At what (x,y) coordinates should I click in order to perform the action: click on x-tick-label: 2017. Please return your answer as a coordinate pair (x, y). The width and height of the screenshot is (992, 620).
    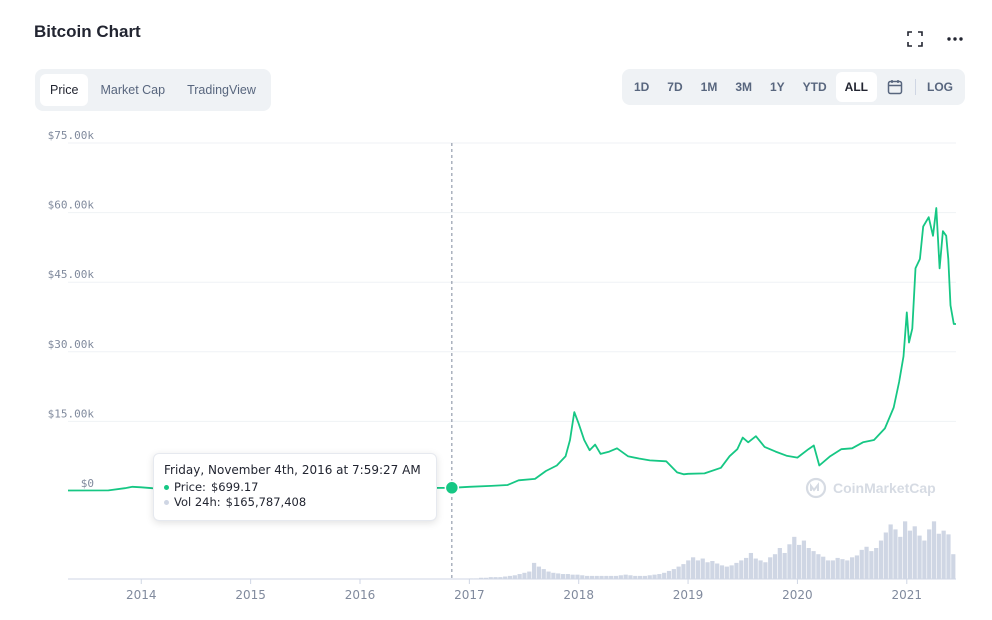
    Looking at the image, I should click on (469, 595).